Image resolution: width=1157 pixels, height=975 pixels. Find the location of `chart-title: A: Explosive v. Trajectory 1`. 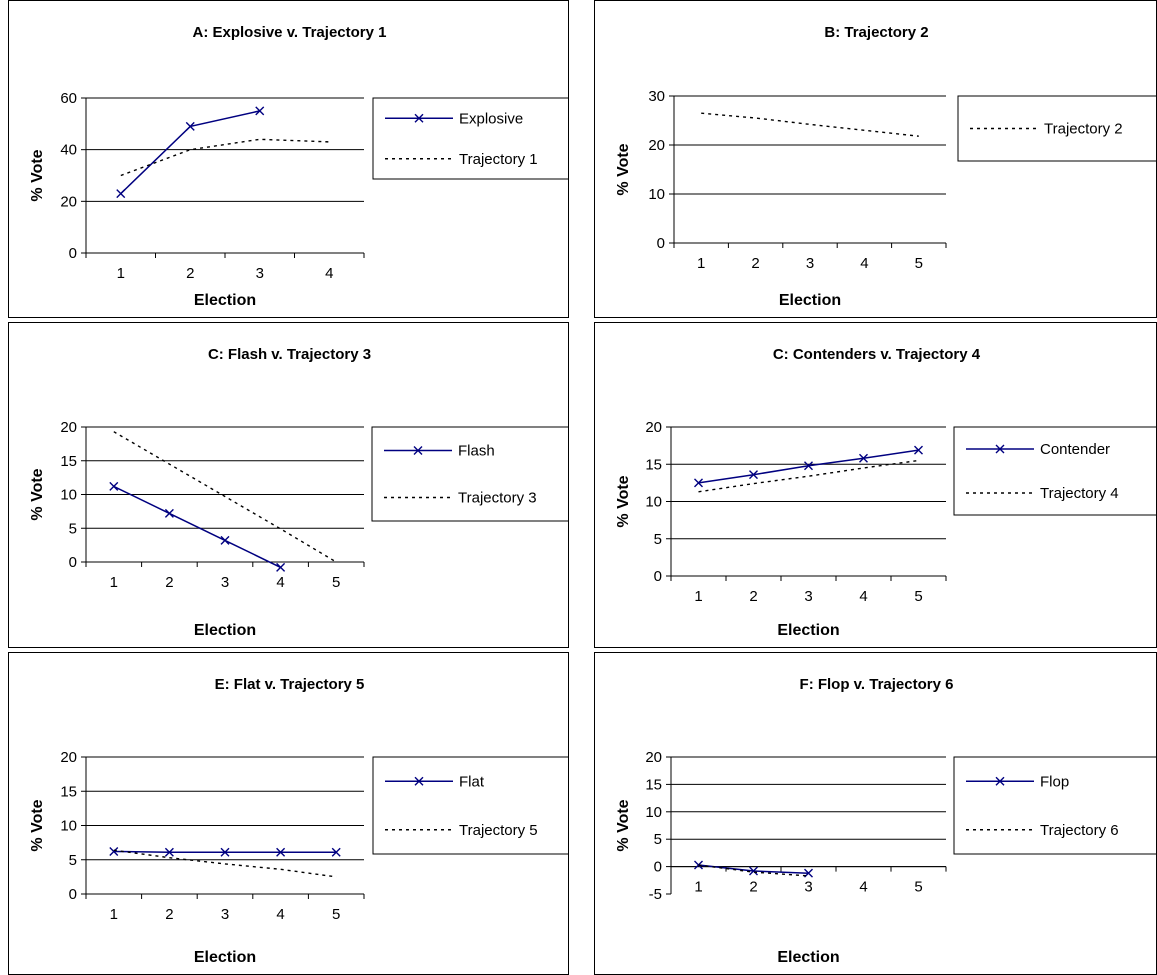

chart-title: A: Explosive v. Trajectory 1 is located at coordinates (290, 32).